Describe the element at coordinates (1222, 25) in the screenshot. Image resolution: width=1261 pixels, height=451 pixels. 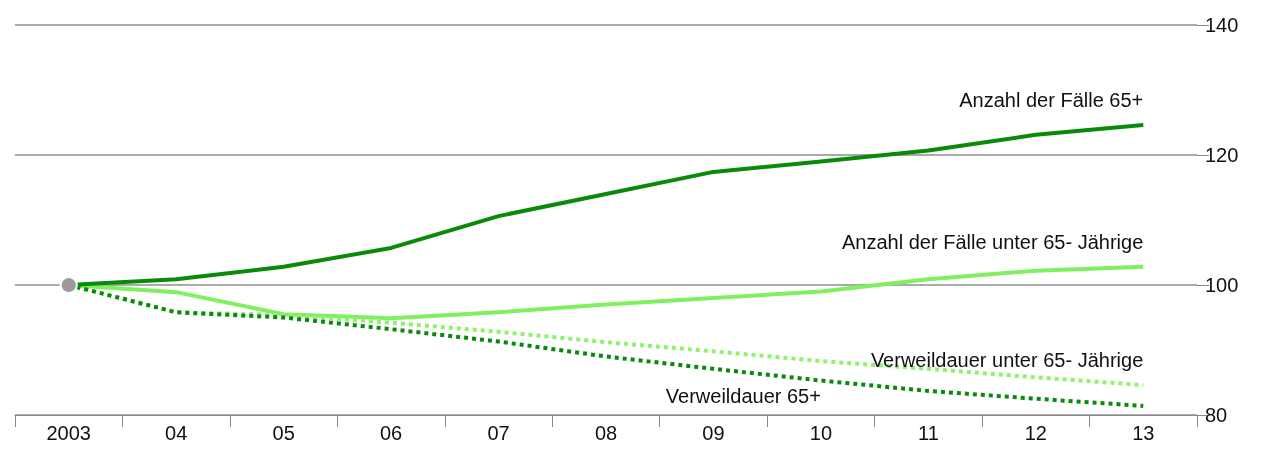
I see `y-tick-label: 140` at that location.